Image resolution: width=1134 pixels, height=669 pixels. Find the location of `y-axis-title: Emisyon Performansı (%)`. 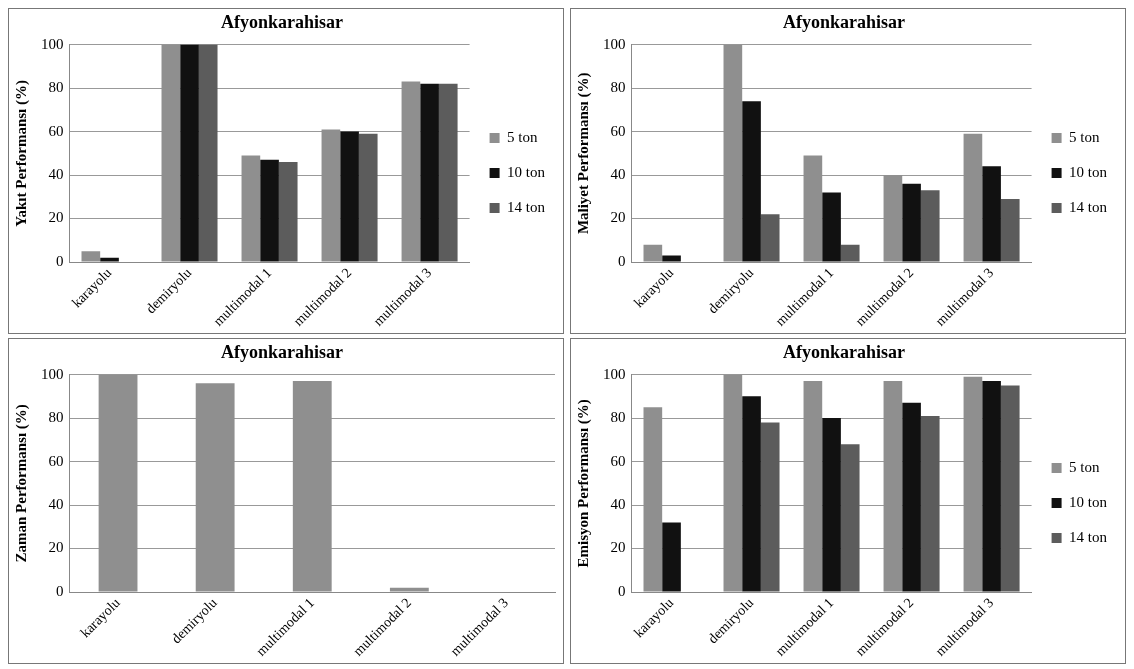

y-axis-title: Emisyon Performansı (%) is located at coordinates (583, 483).